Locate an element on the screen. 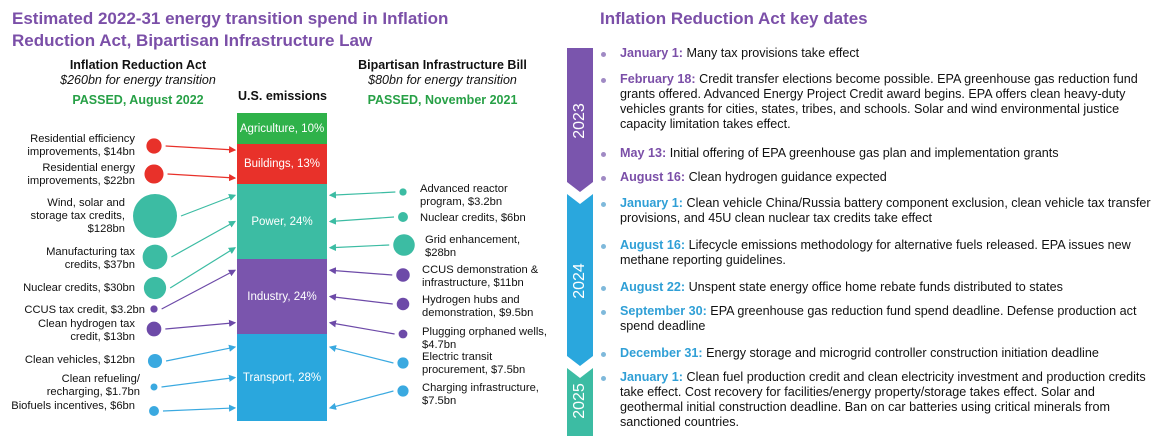 The height and width of the screenshot is (445, 1168). segment-buildings: Buildings, 13% is located at coordinates (282, 164).